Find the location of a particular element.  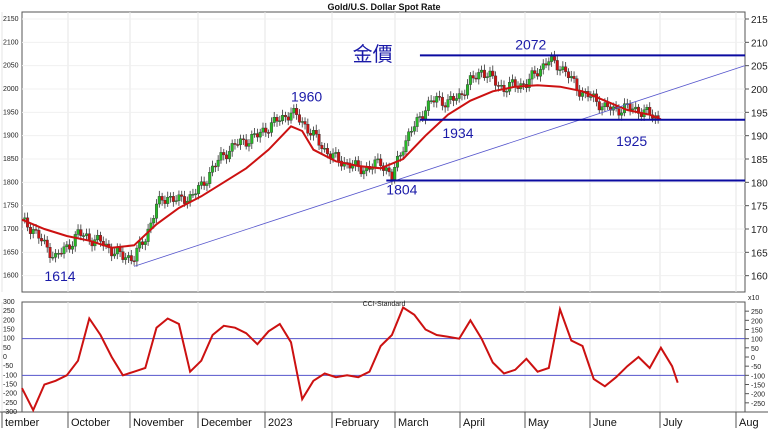

right-tick-label: 175 is located at coordinates (759, 207).